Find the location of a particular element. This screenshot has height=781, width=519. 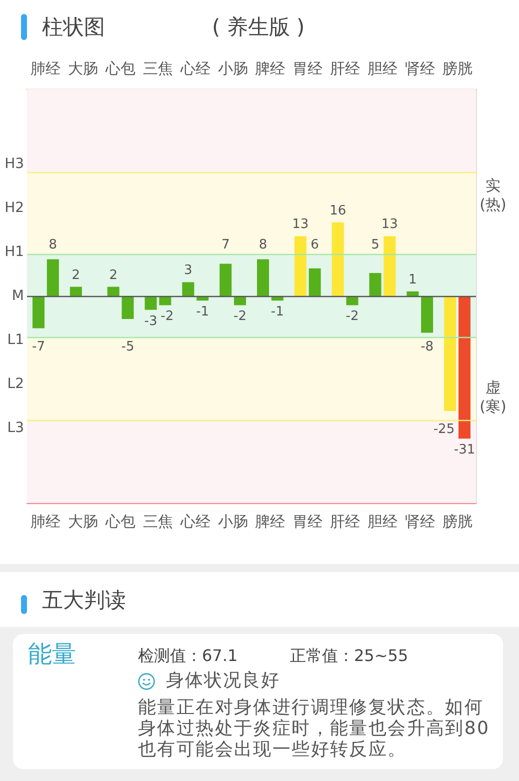

data-label: -7 is located at coordinates (38, 346).